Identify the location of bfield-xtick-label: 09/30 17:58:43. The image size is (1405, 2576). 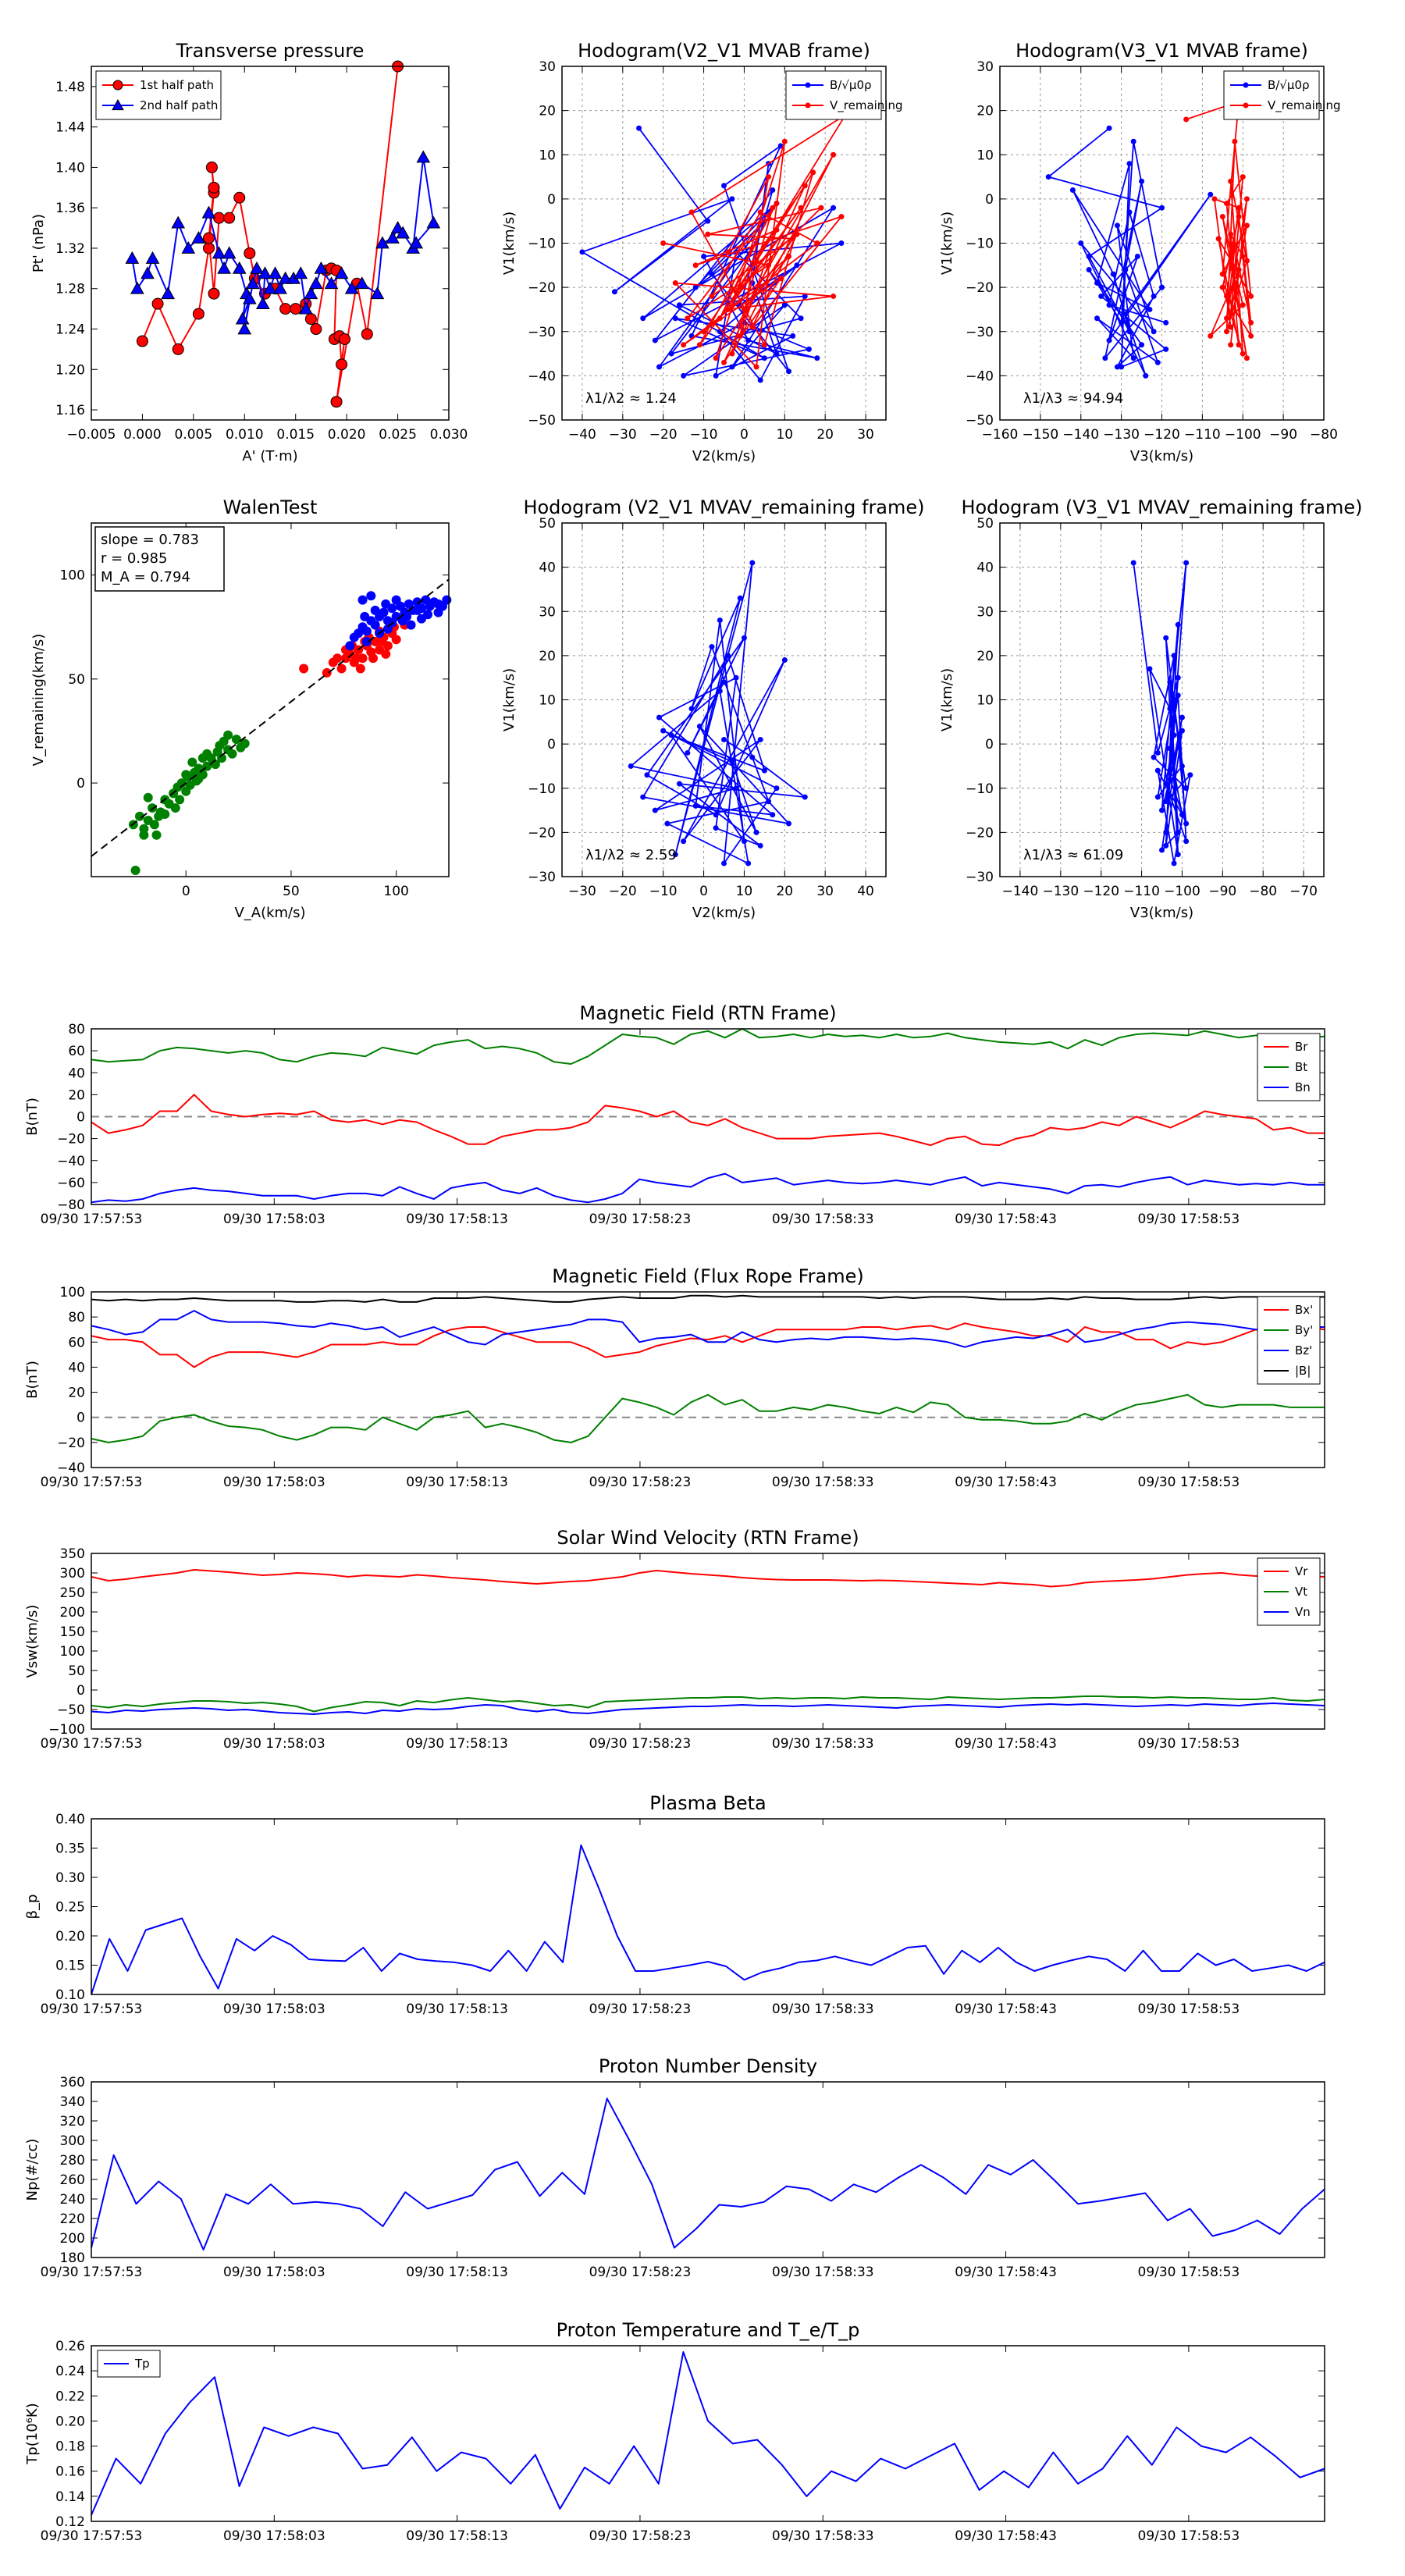
(1006, 1219).